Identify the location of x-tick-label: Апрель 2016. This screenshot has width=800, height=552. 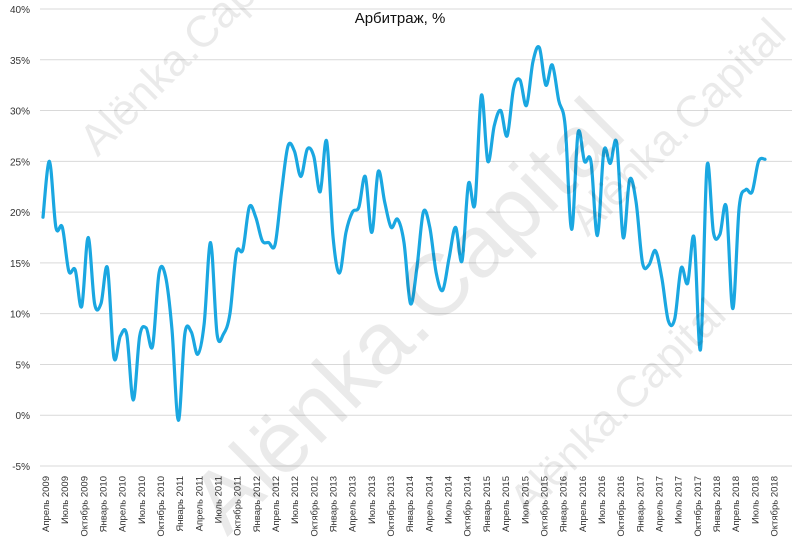
(583, 504).